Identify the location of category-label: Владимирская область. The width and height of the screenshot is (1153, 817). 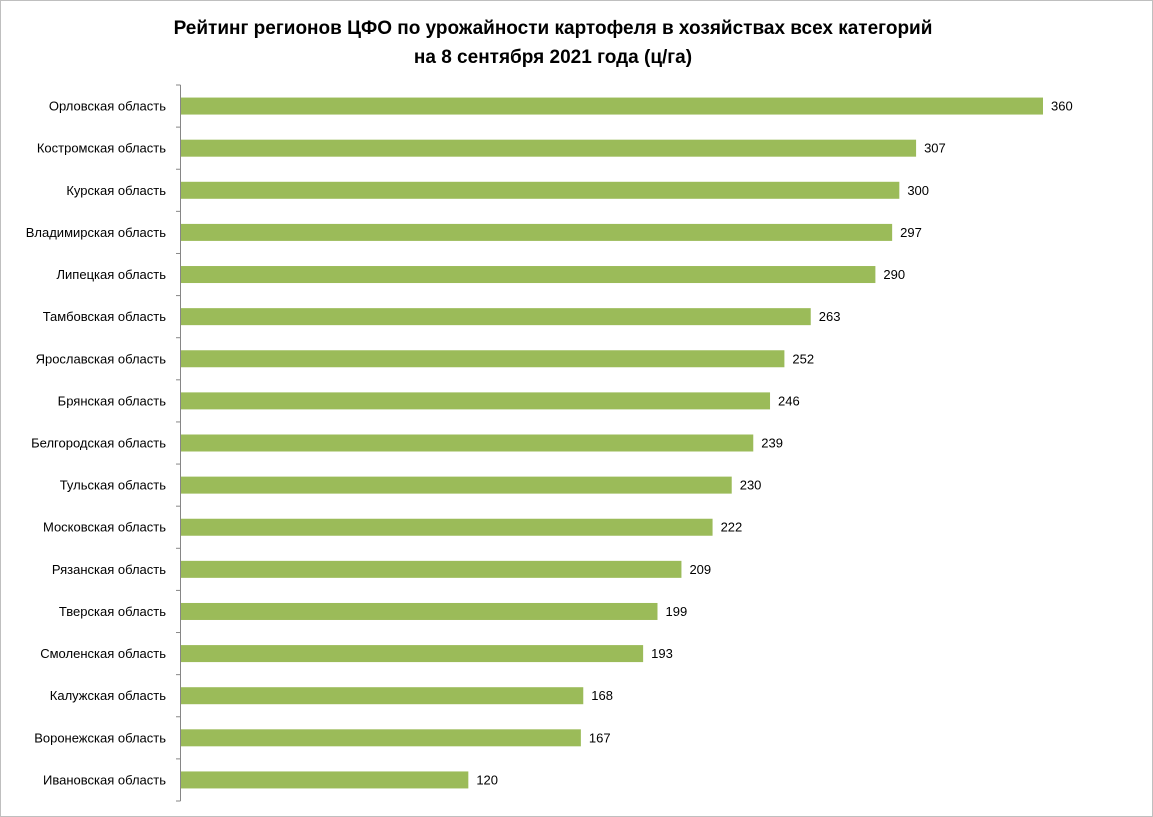
(96, 232).